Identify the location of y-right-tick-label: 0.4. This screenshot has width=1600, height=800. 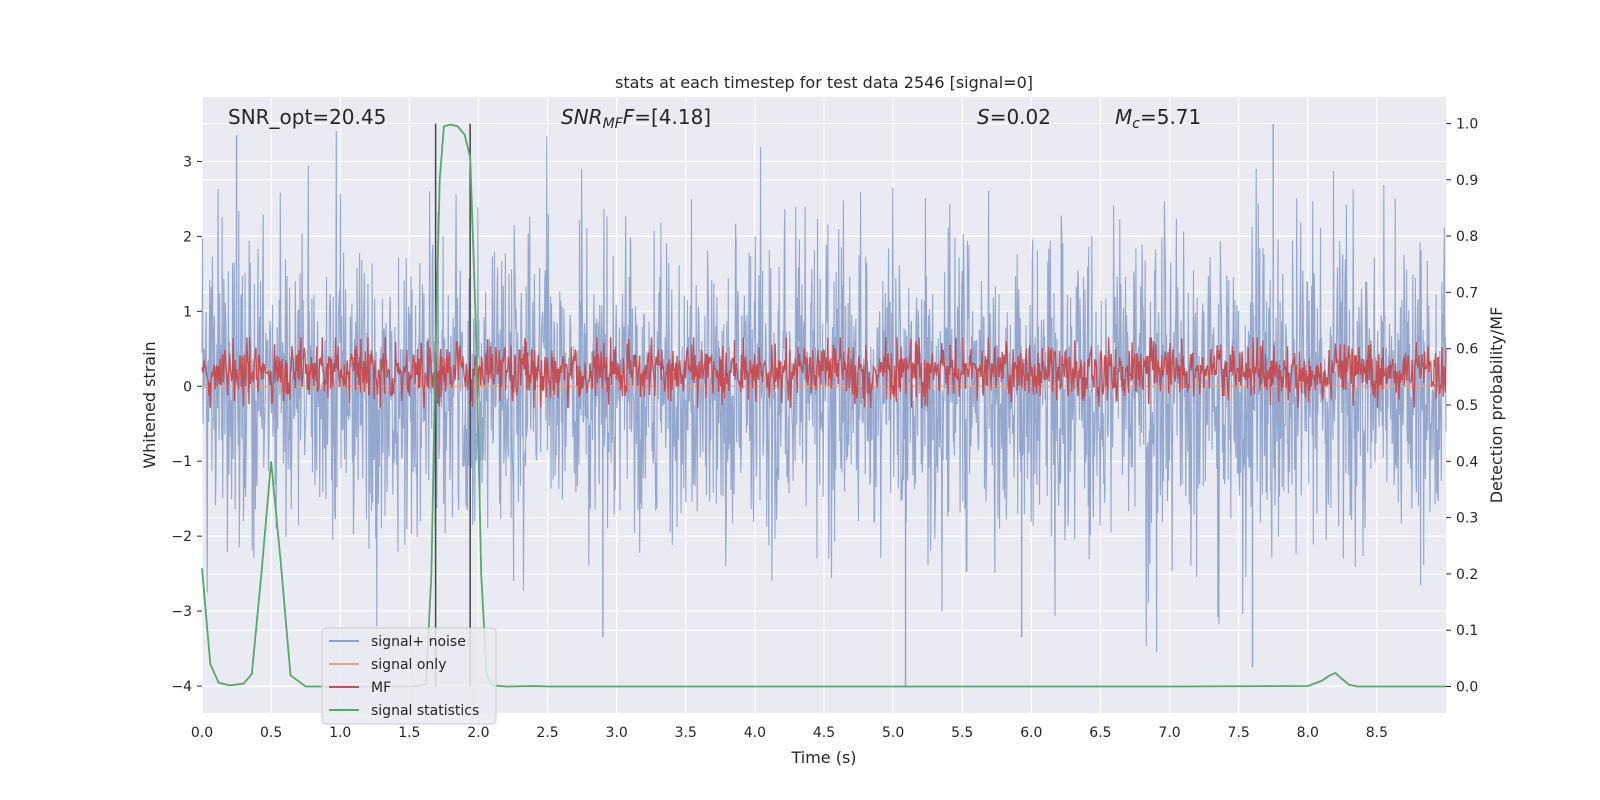
(1467, 462).